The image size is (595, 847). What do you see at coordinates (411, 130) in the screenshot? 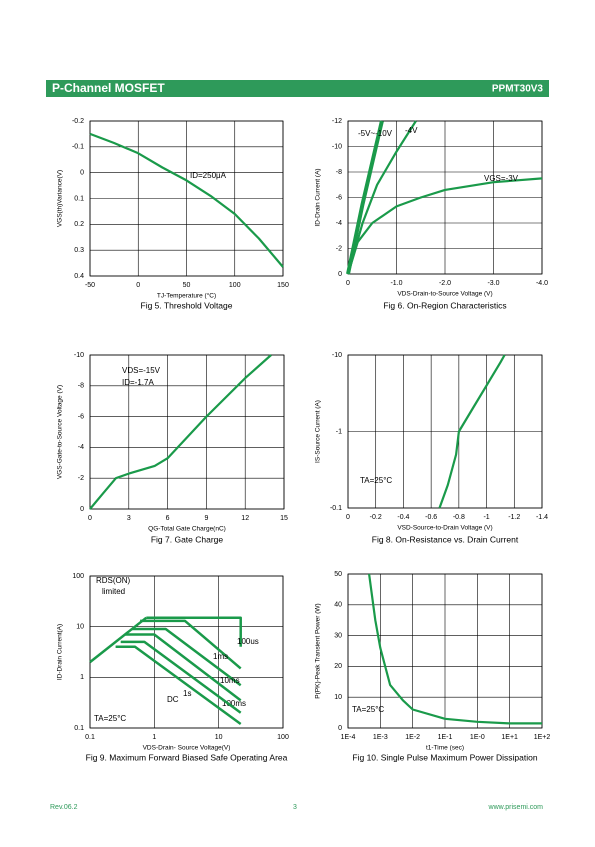
I see `series-label: -4V` at bounding box center [411, 130].